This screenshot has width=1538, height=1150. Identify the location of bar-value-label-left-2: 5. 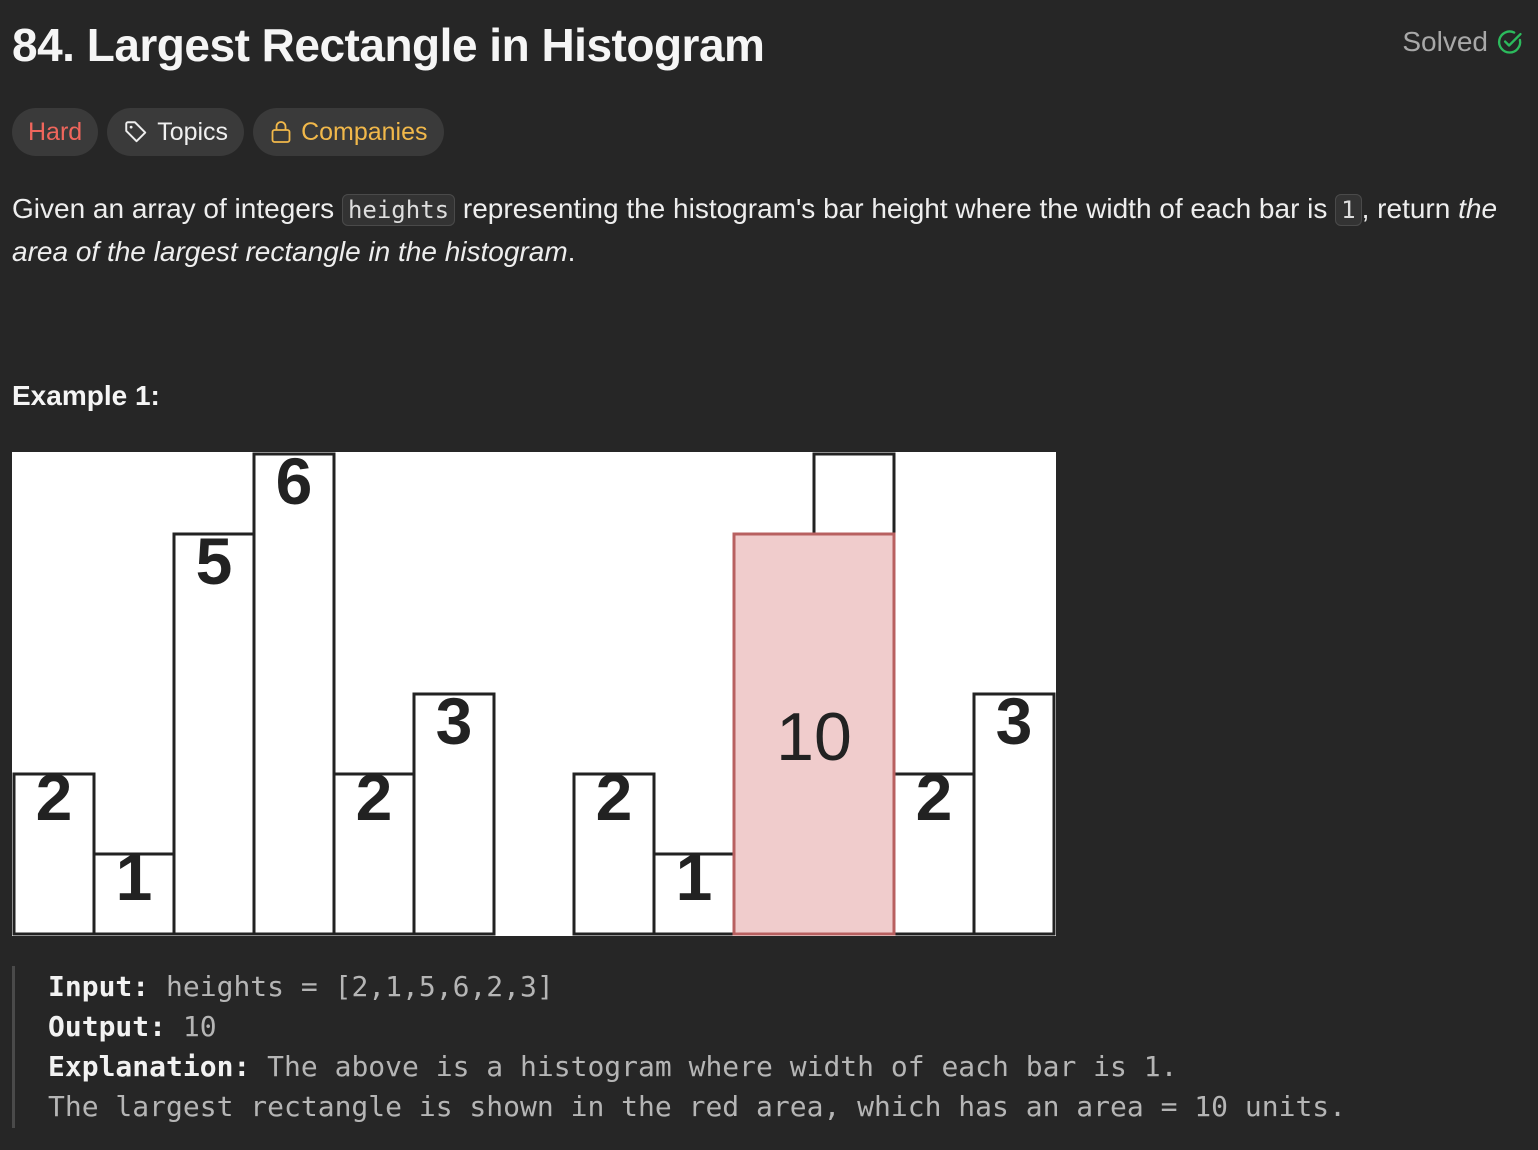
(214, 561).